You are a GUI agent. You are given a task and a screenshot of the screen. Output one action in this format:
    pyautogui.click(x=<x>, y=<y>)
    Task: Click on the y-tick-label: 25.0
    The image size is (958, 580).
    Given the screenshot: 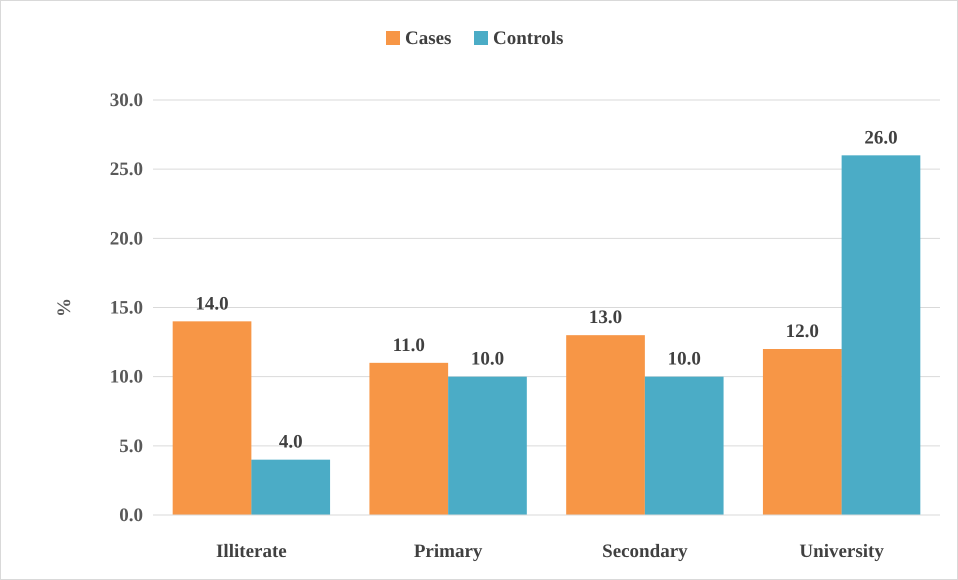 What is the action you would take?
    pyautogui.click(x=126, y=169)
    